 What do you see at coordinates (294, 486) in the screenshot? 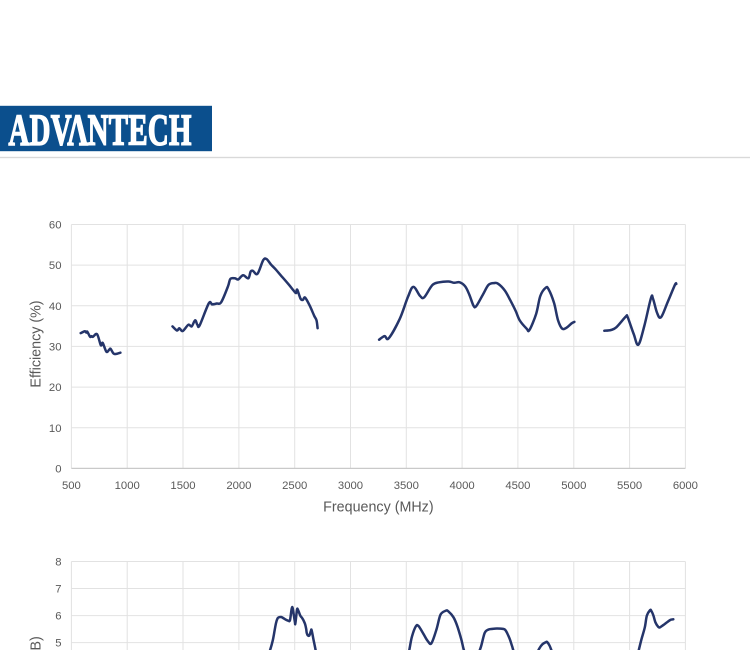
I see `svg-text: 2500` at bounding box center [294, 486].